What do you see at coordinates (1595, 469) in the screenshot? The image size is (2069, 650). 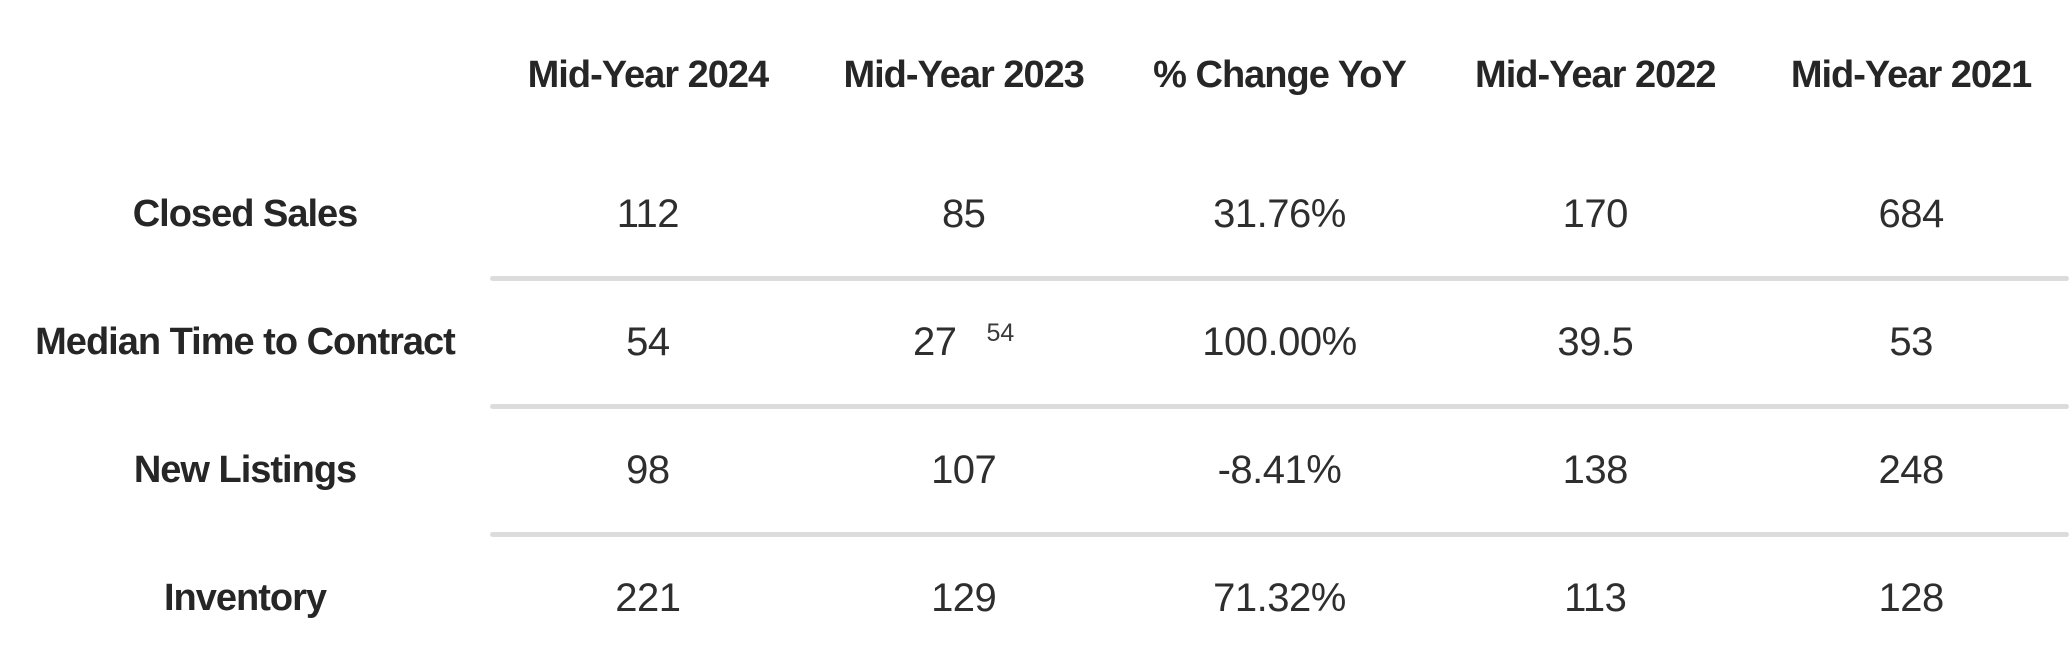 I see `cell-value: 138` at bounding box center [1595, 469].